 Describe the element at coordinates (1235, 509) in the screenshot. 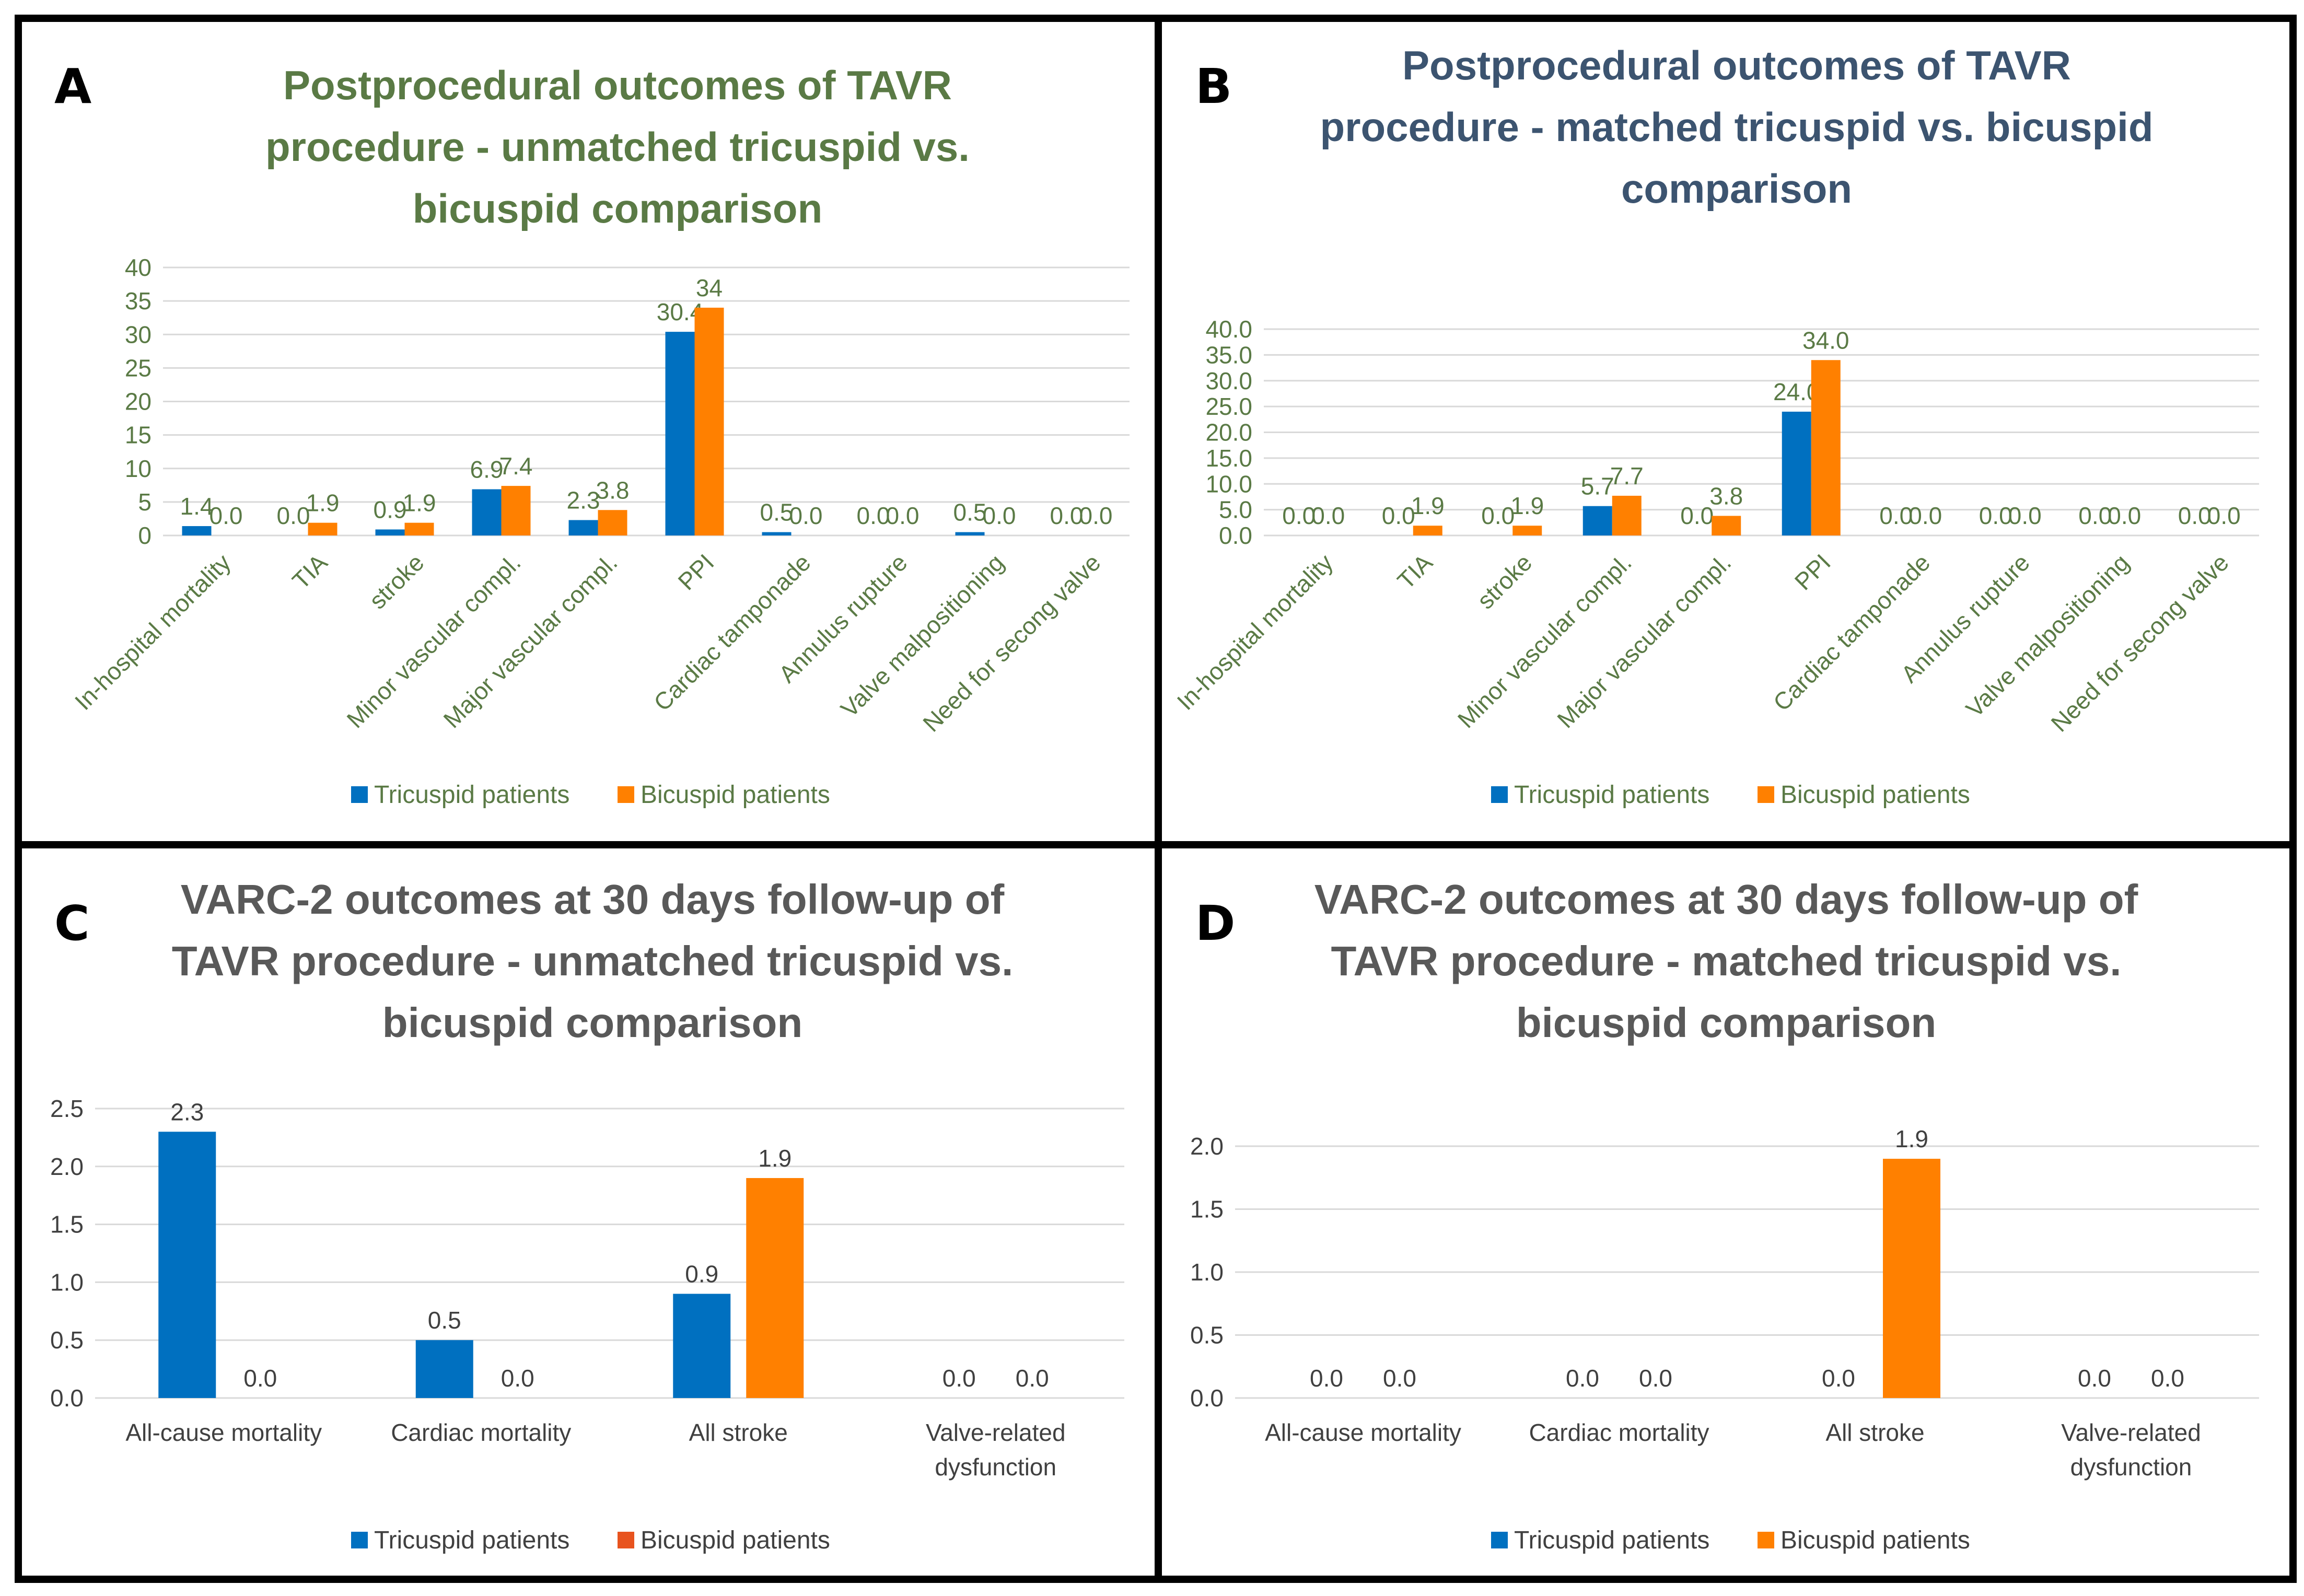

I see `y-tick-label: 5.0` at that location.